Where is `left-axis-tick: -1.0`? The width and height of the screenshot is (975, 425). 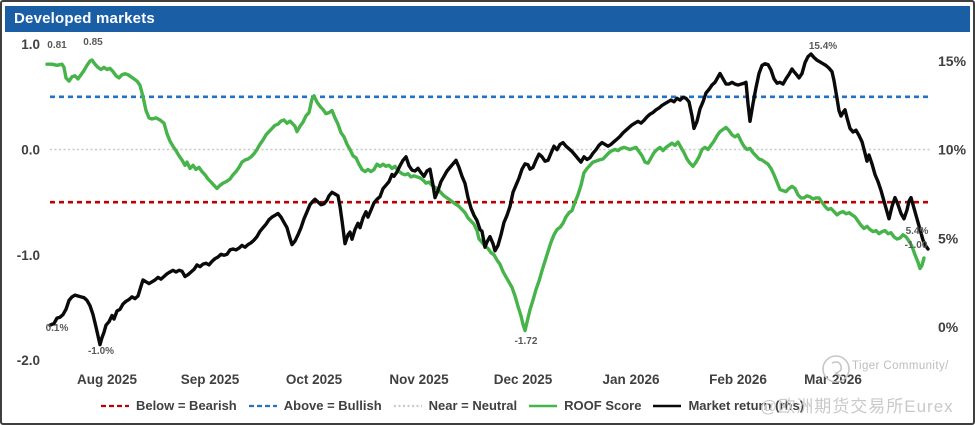
left-axis-tick: -1.0 is located at coordinates (28, 255).